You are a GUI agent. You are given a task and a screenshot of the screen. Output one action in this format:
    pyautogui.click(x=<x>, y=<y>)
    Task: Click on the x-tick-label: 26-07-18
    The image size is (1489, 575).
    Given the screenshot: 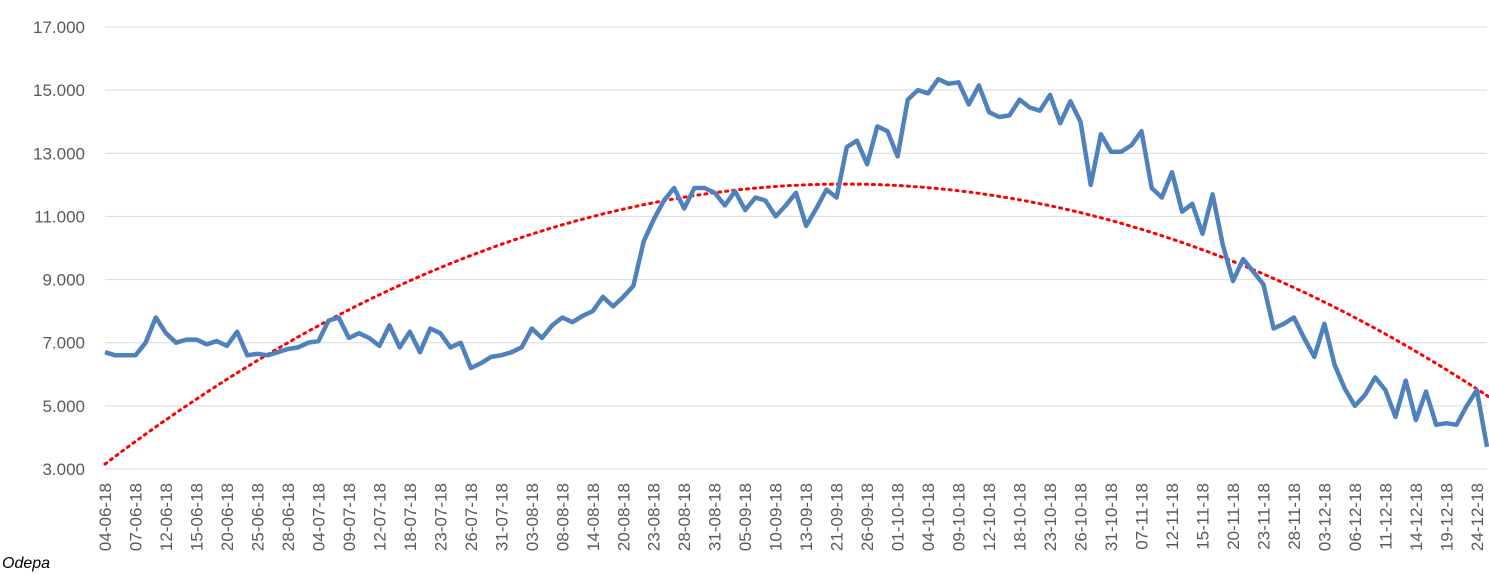 What is the action you would take?
    pyautogui.click(x=471, y=517)
    